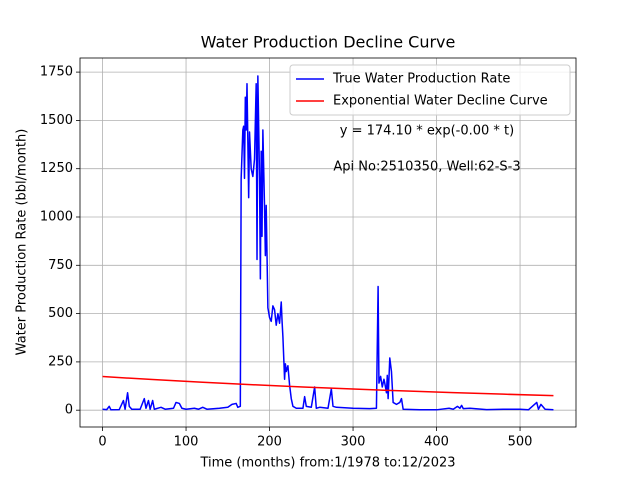 The width and height of the screenshot is (640, 480). I want to click on y-tick-label: 1250, so click(56, 168).